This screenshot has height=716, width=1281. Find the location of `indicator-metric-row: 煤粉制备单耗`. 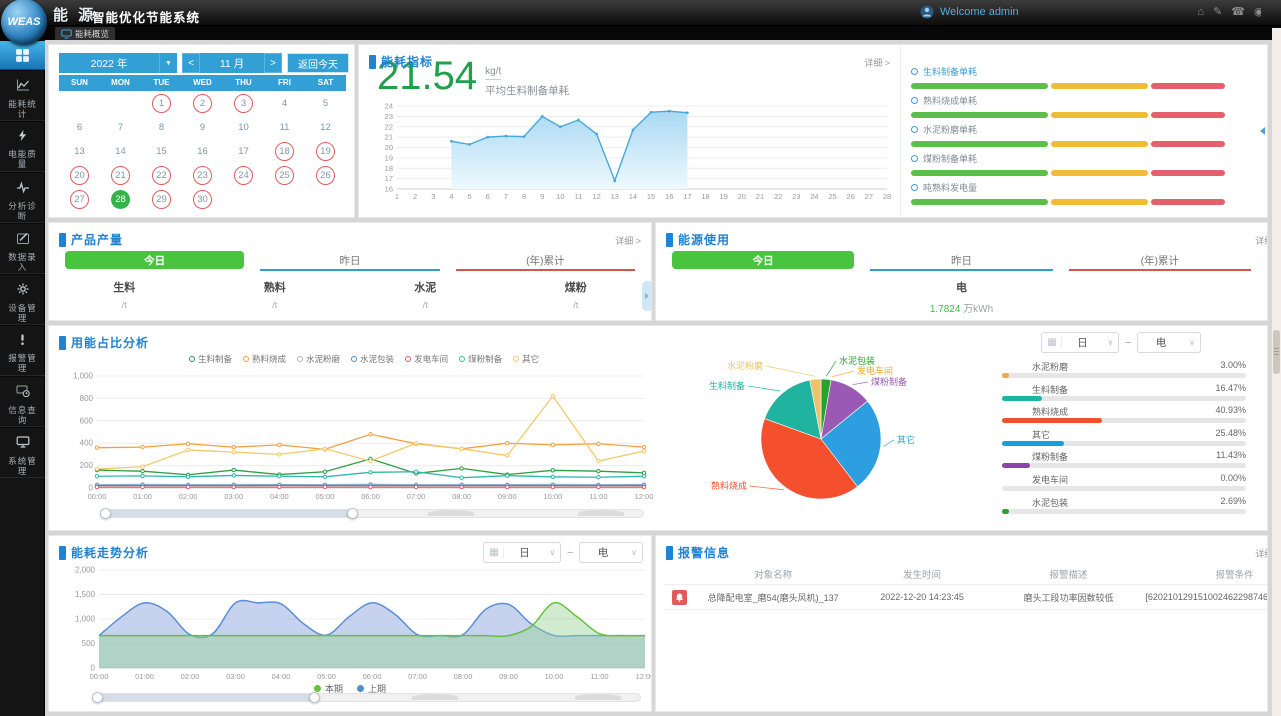

indicator-metric-row: 煤粉制备单耗 is located at coordinates (1083, 164).